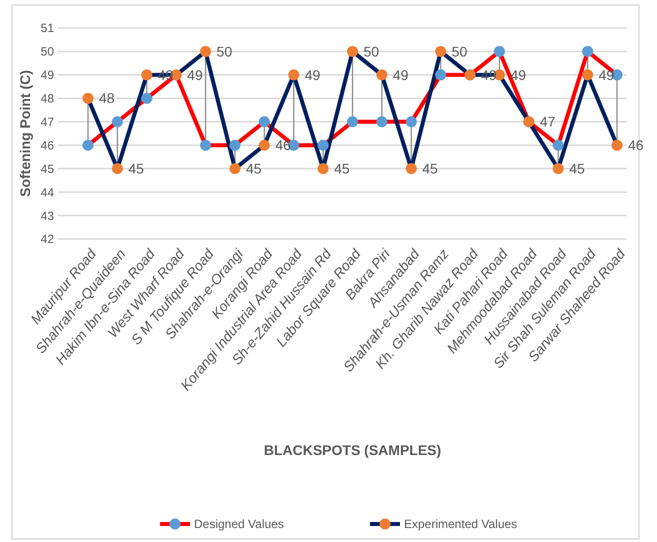 Image resolution: width=657 pixels, height=542 pixels. Describe the element at coordinates (47, 121) in the screenshot. I see `y-tick-label: 47` at that location.